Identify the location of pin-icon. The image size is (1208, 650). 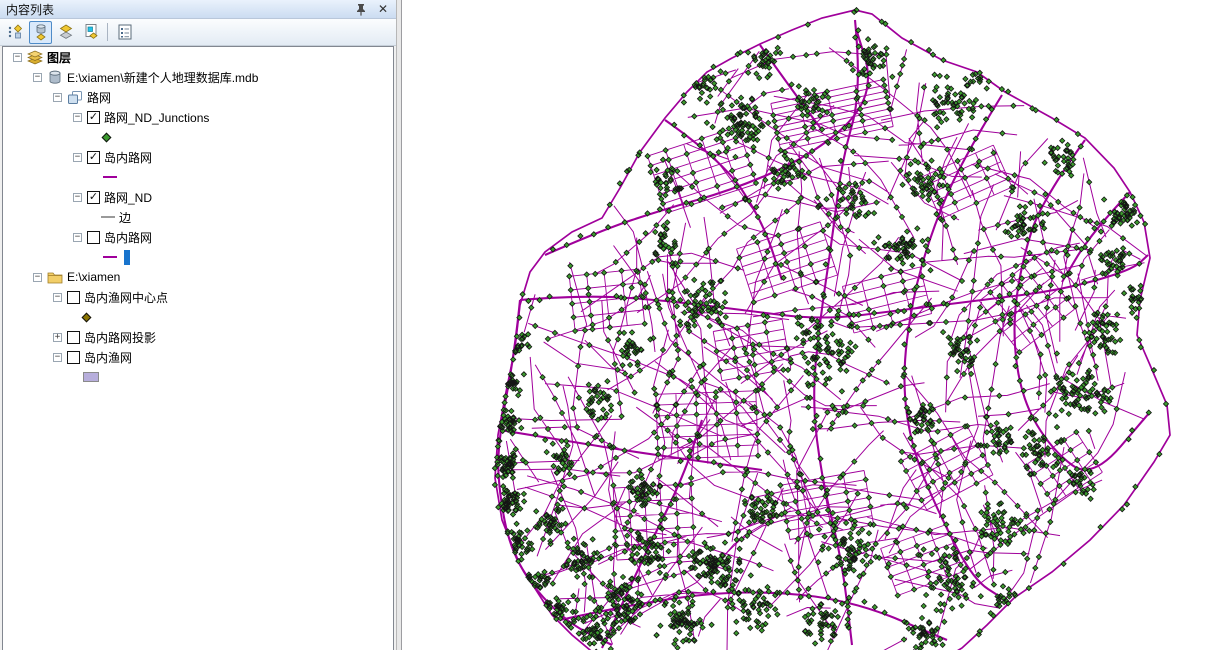
(361, 9).